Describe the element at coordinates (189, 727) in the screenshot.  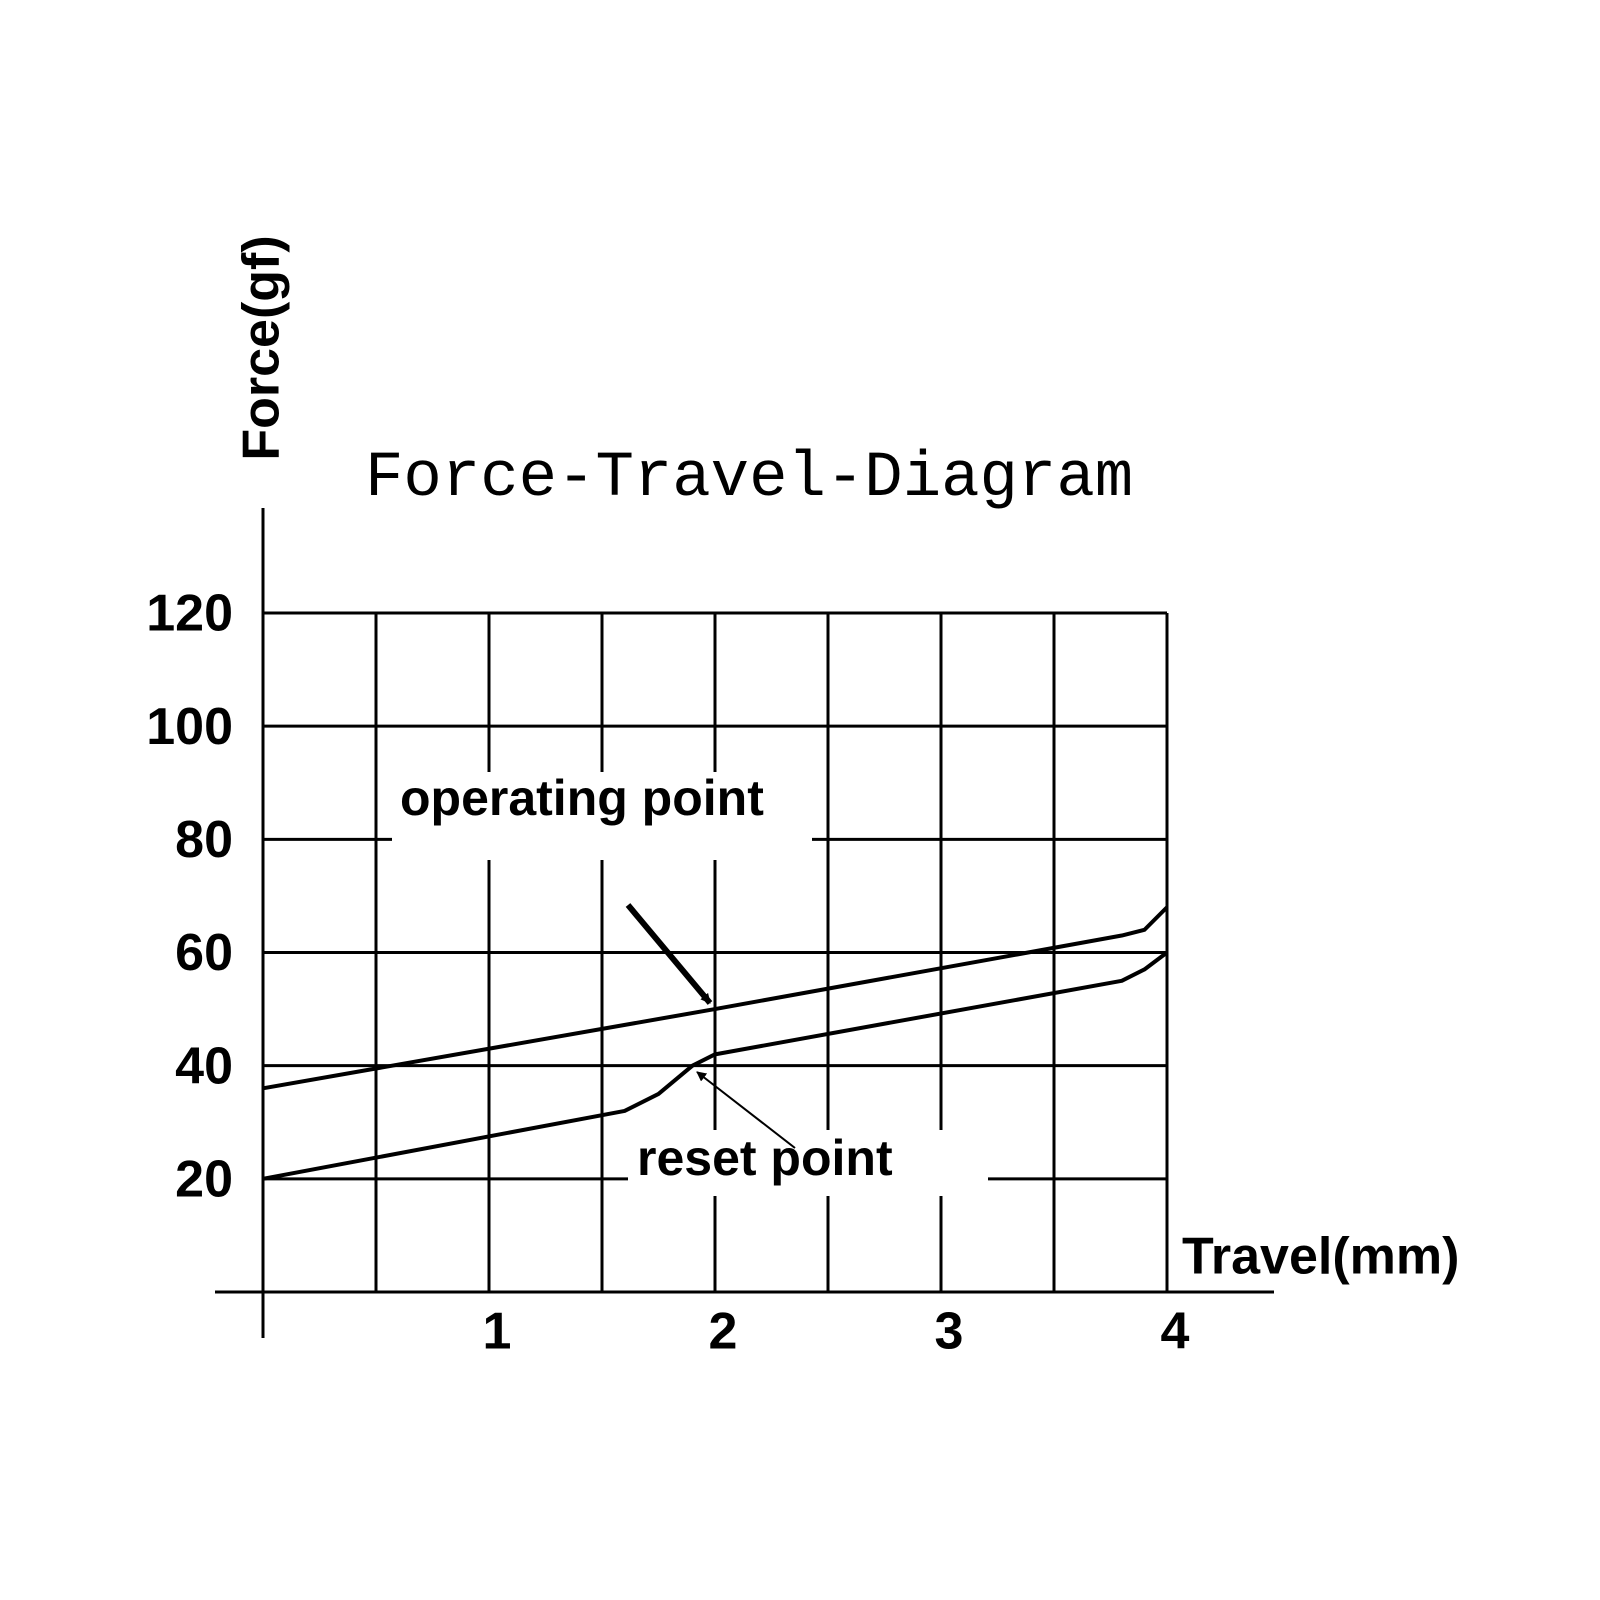
I see `y-tick-label: 100` at that location.